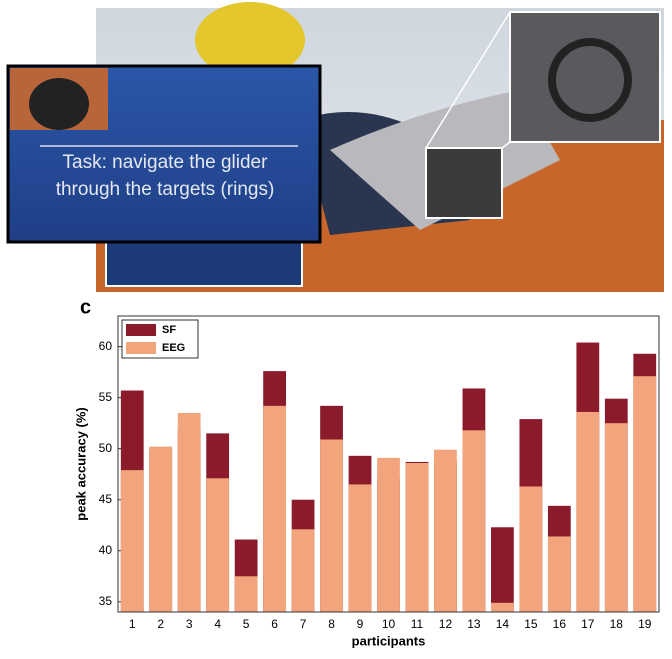 This screenshot has width=672, height=659. What do you see at coordinates (531, 624) in the screenshot?
I see `x-tick-label: 15` at bounding box center [531, 624].